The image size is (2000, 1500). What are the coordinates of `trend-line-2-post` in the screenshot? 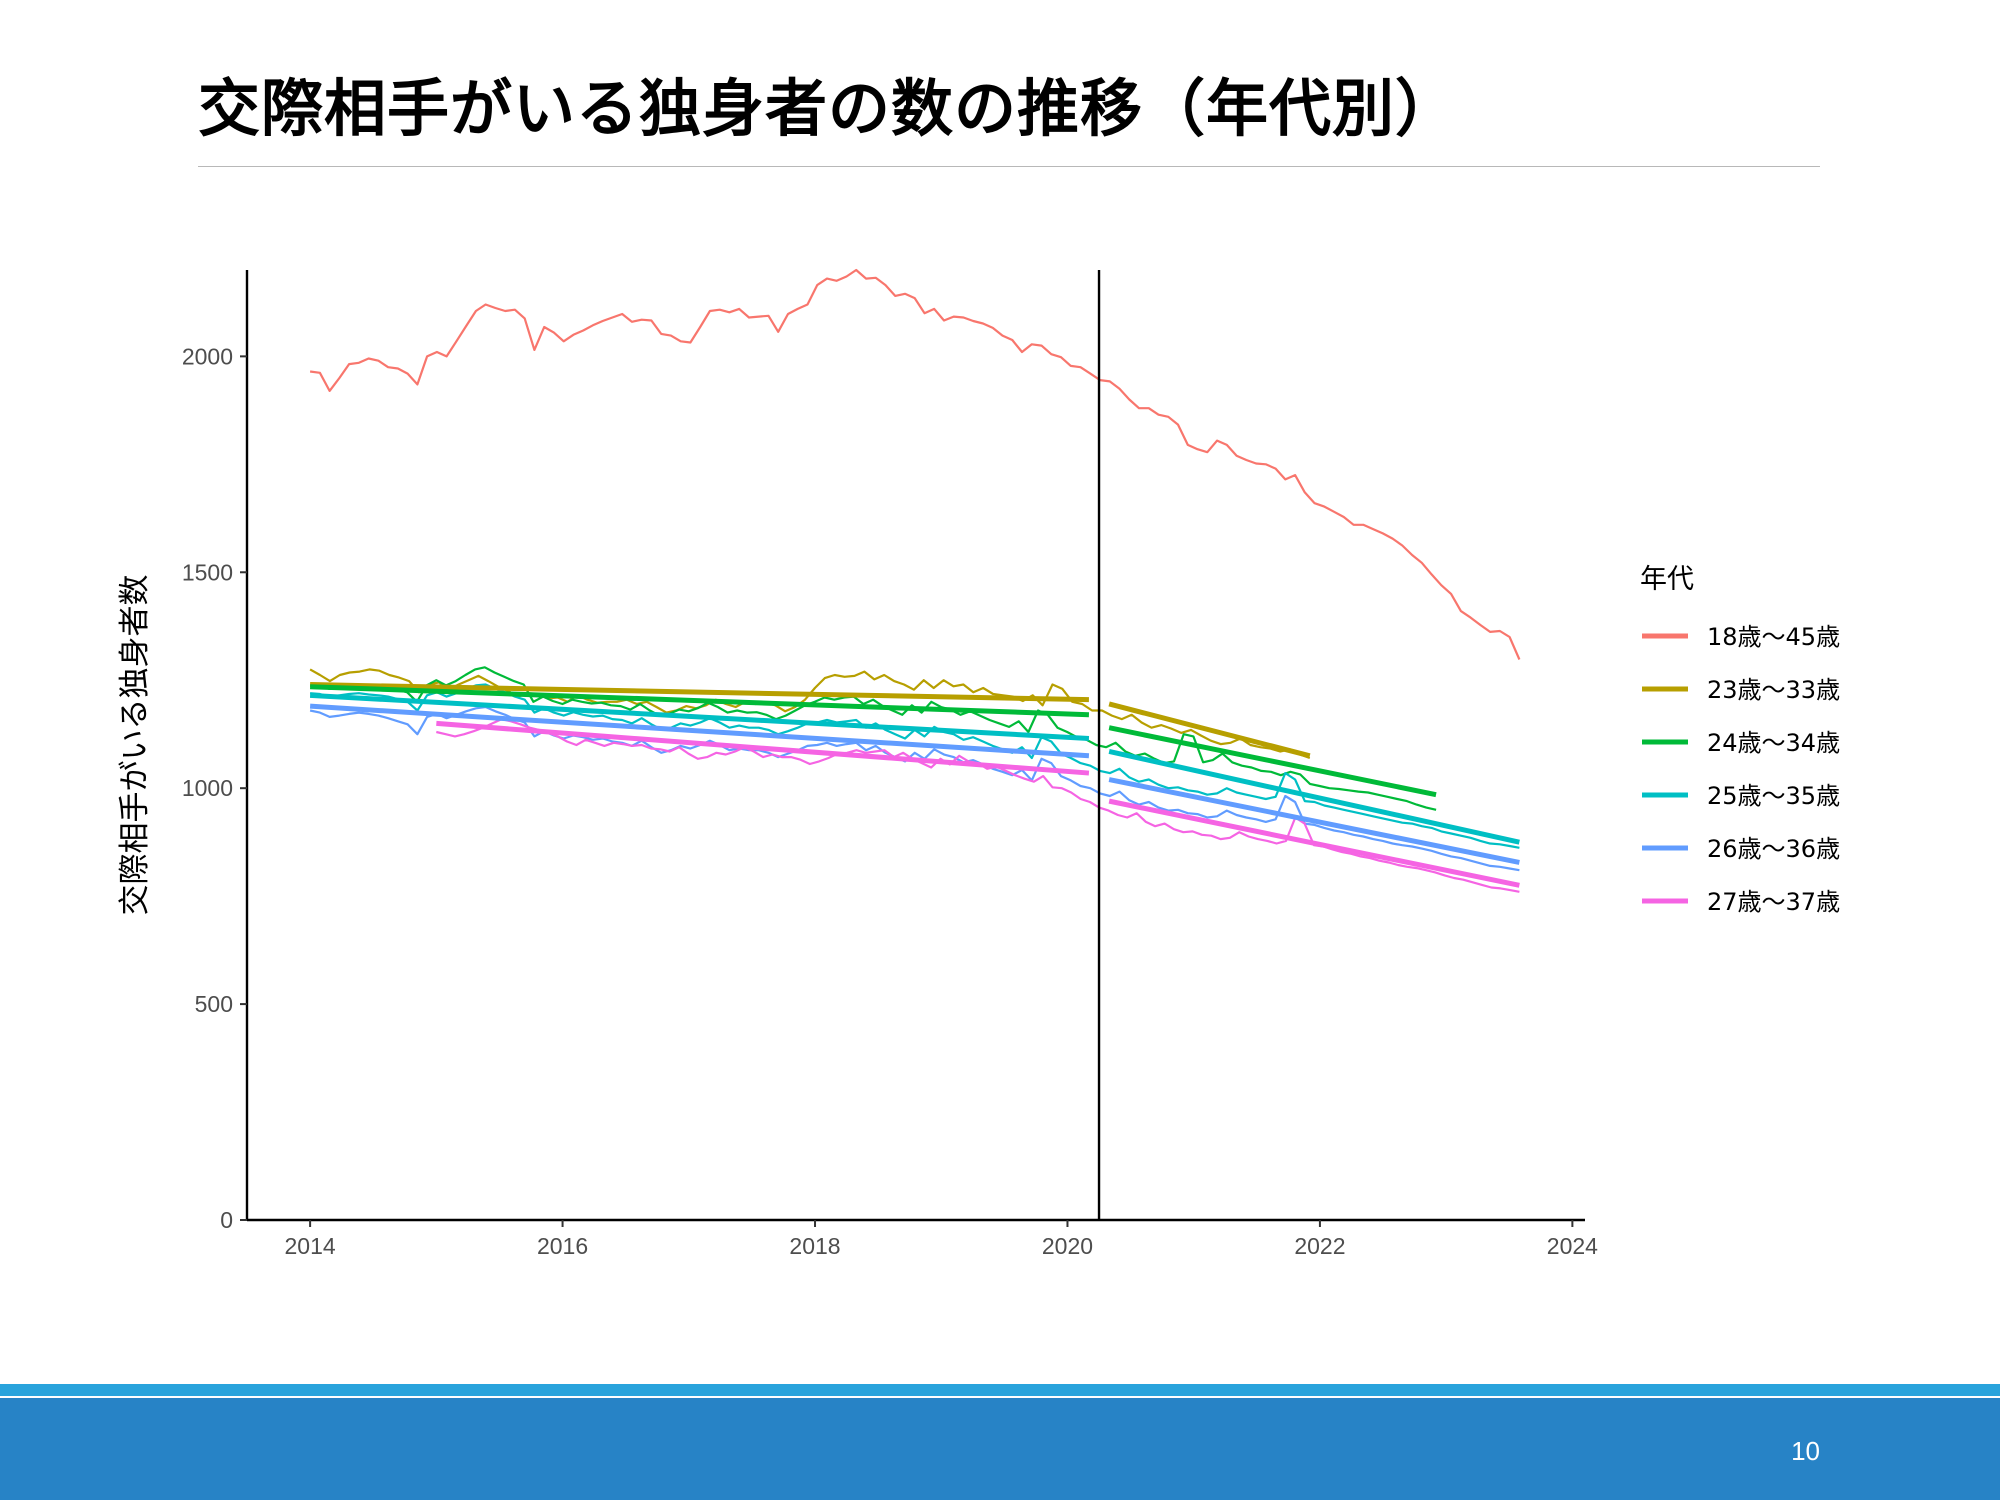 It's located at (1209, 730).